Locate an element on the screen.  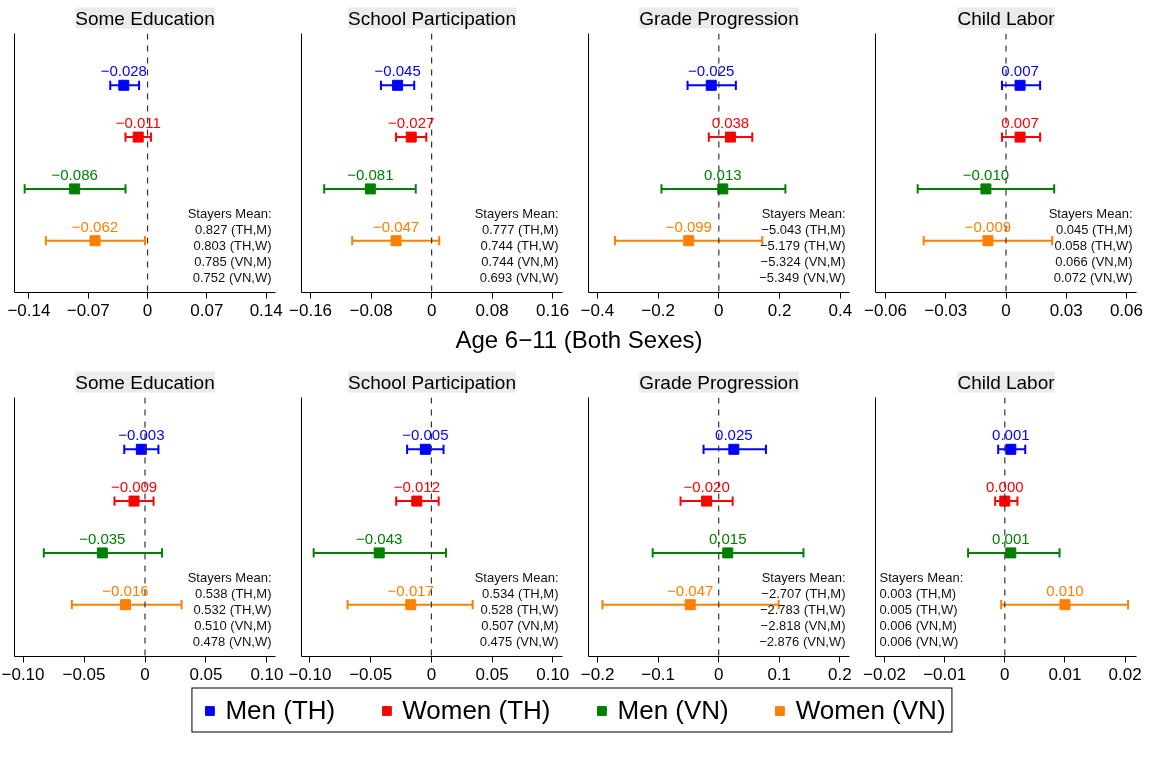
data-label: −0.045 is located at coordinates (397, 71).